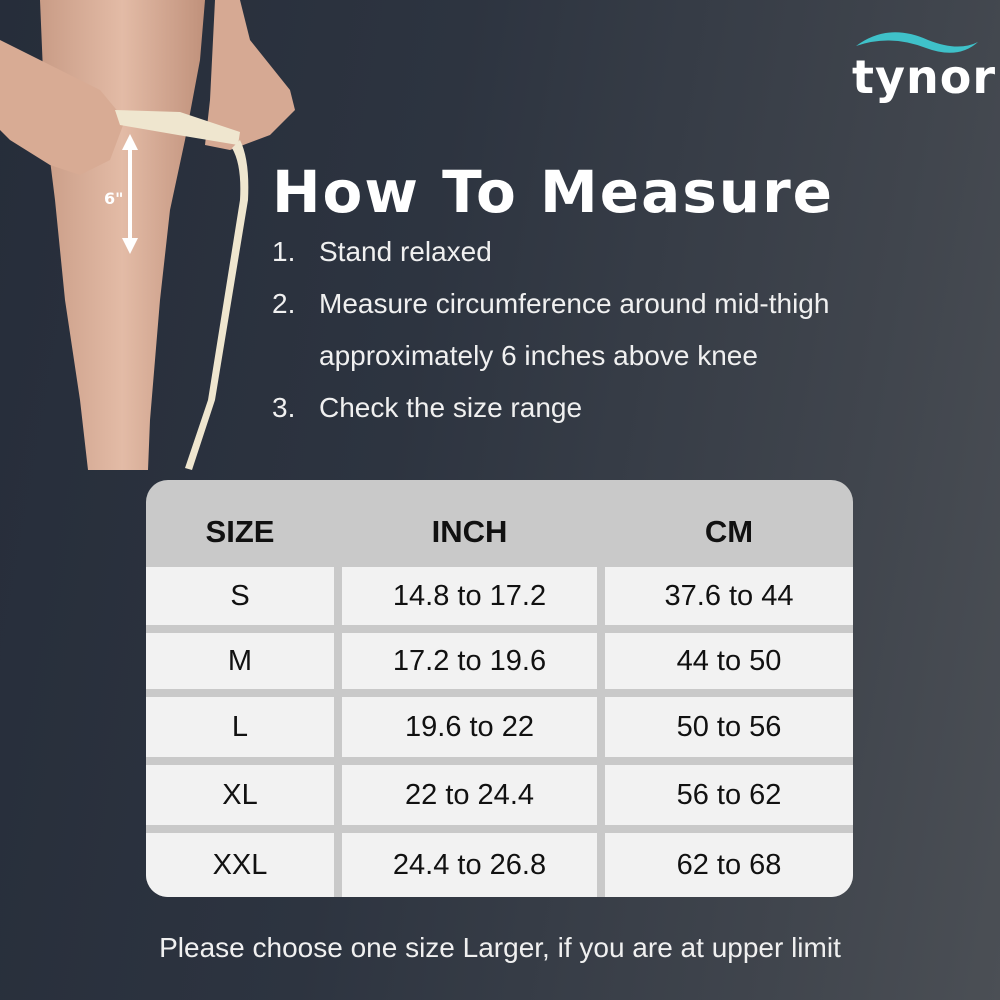 The image size is (1000, 1000). I want to click on size-cell: XL, so click(240, 795).